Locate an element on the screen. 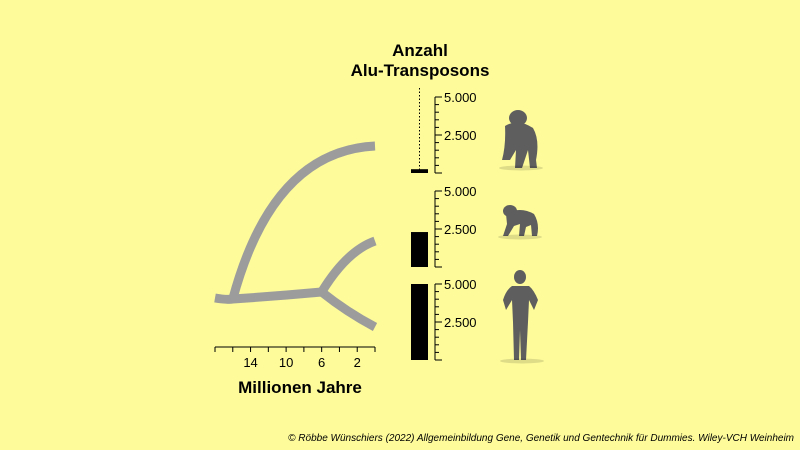 Image resolution: width=800 pixels, height=450 pixels. species-icons is located at coordinates (521, 237).